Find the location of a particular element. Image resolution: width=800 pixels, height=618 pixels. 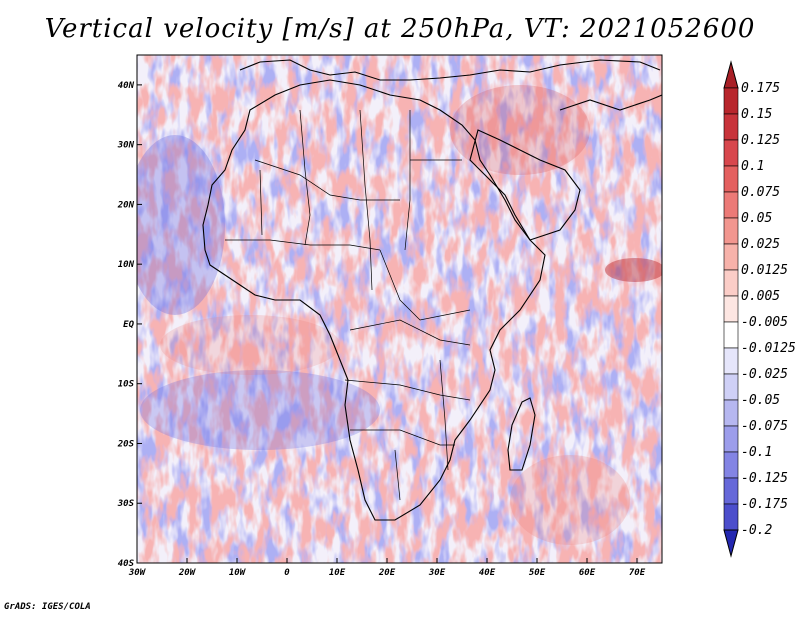

x-tick-label: 20W is located at coordinates (187, 573).